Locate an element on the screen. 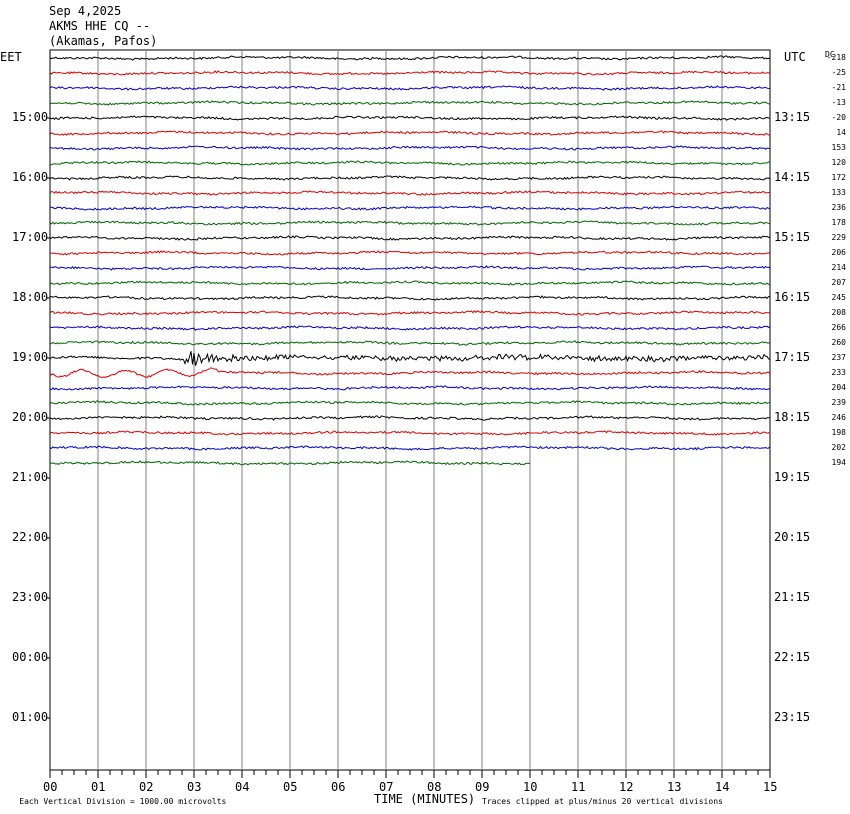  dc-offset-label: 133 is located at coordinates (838, 192).